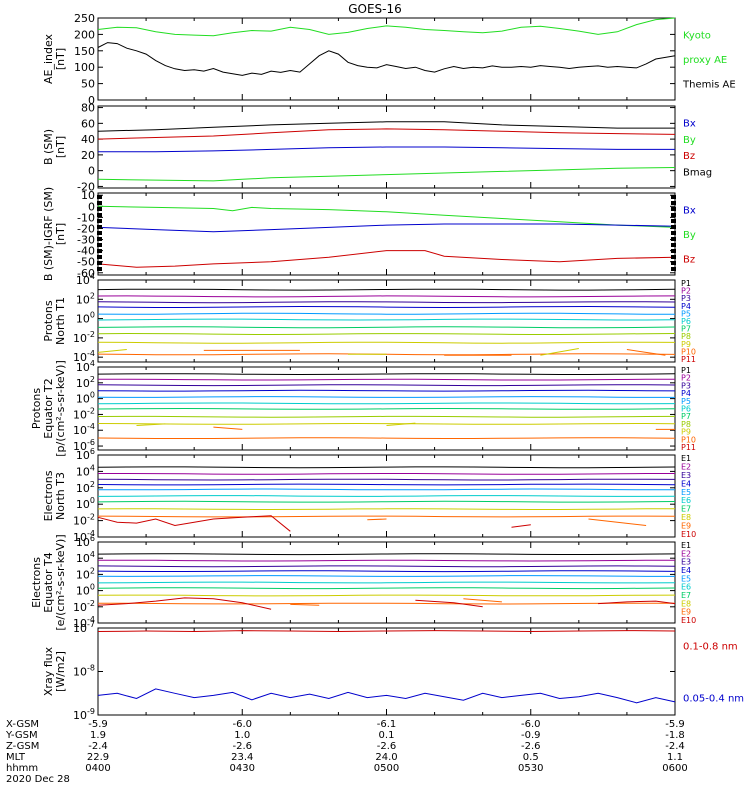 This screenshot has height=800, width=750. I want to click on legend-bsm-3: Bmag, so click(697, 173).